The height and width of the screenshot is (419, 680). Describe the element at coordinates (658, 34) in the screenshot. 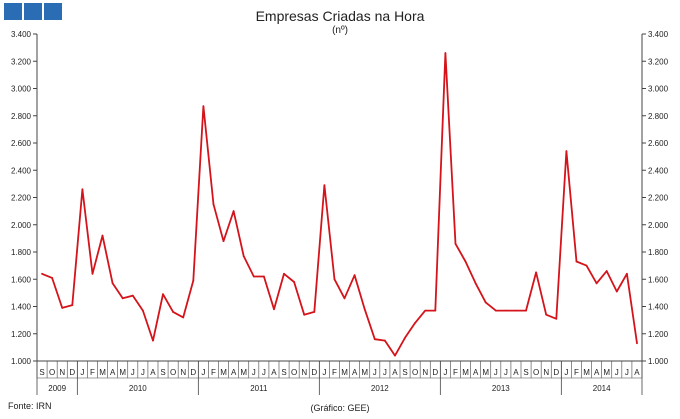

I see `y-tick-label-right: 3.400` at that location.